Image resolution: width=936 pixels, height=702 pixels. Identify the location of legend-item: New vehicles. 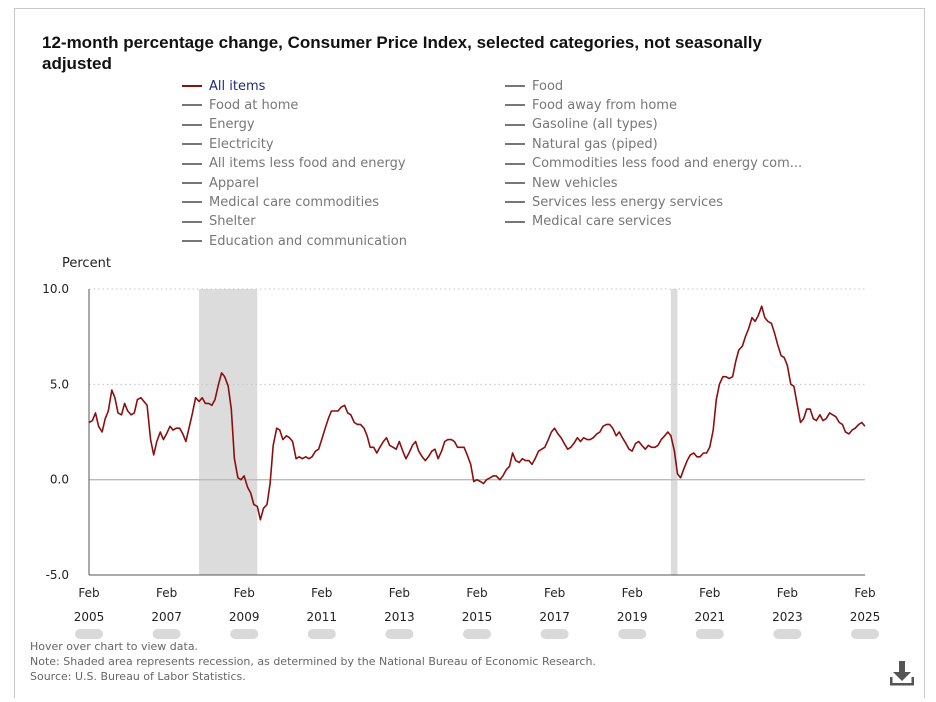
(561, 183).